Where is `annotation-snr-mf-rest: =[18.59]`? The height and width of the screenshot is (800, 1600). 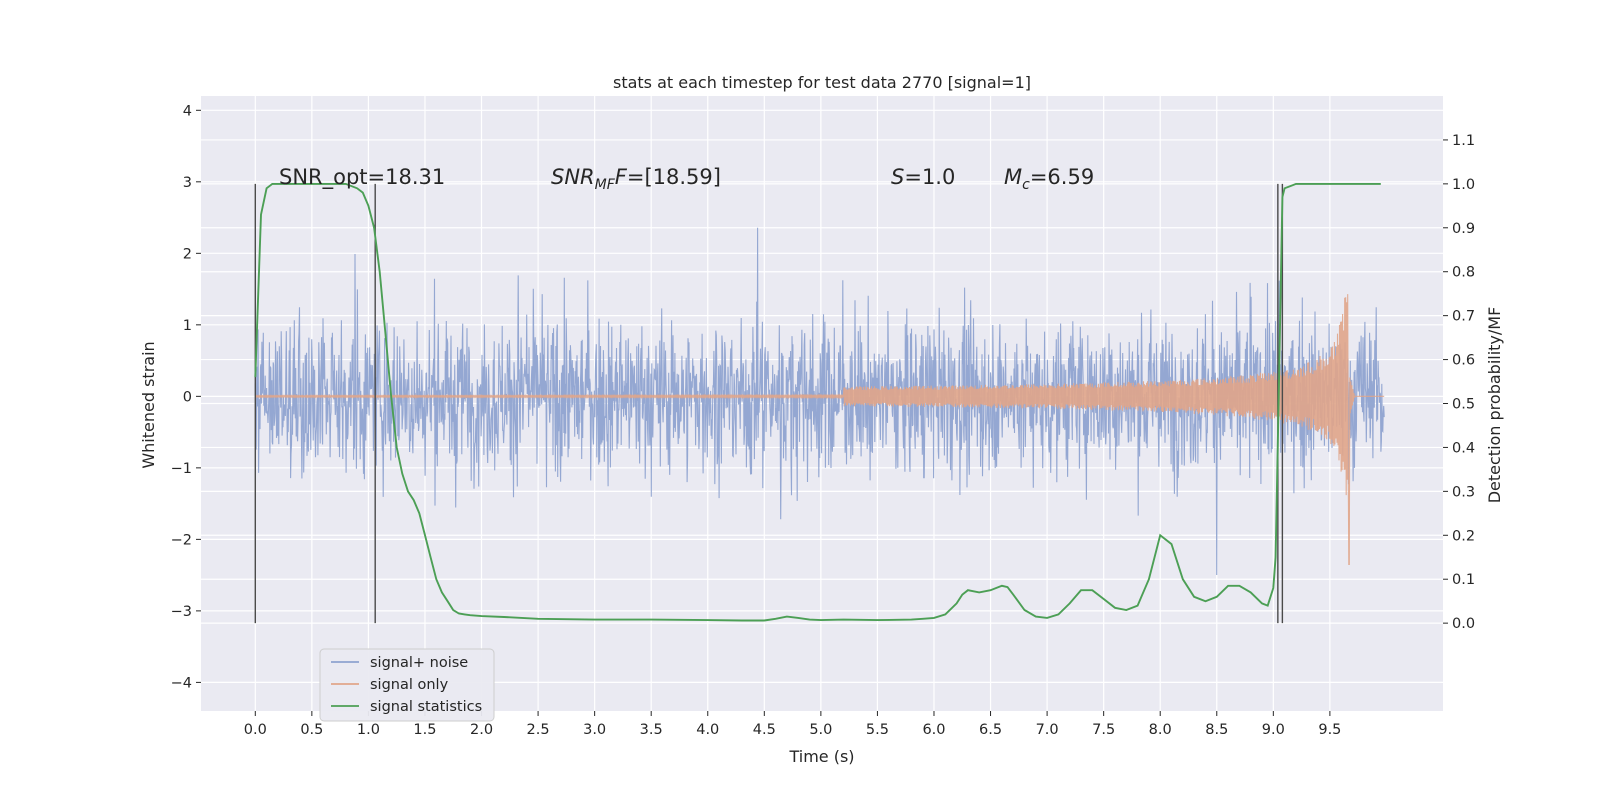
annotation-snr-mf-rest: =[18.59] is located at coordinates (674, 177).